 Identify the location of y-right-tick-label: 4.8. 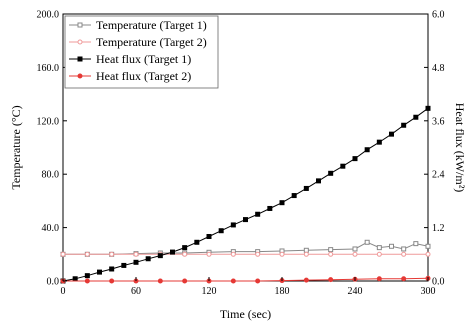
(438, 68).